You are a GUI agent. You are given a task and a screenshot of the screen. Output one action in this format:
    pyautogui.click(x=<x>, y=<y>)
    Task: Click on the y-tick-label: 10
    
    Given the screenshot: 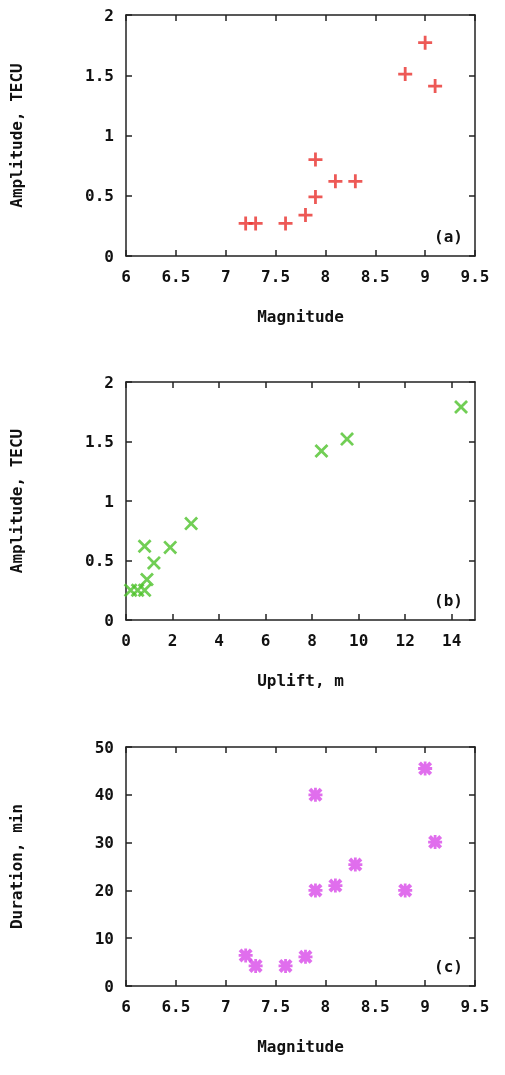 What is the action you would take?
    pyautogui.click(x=104, y=938)
    